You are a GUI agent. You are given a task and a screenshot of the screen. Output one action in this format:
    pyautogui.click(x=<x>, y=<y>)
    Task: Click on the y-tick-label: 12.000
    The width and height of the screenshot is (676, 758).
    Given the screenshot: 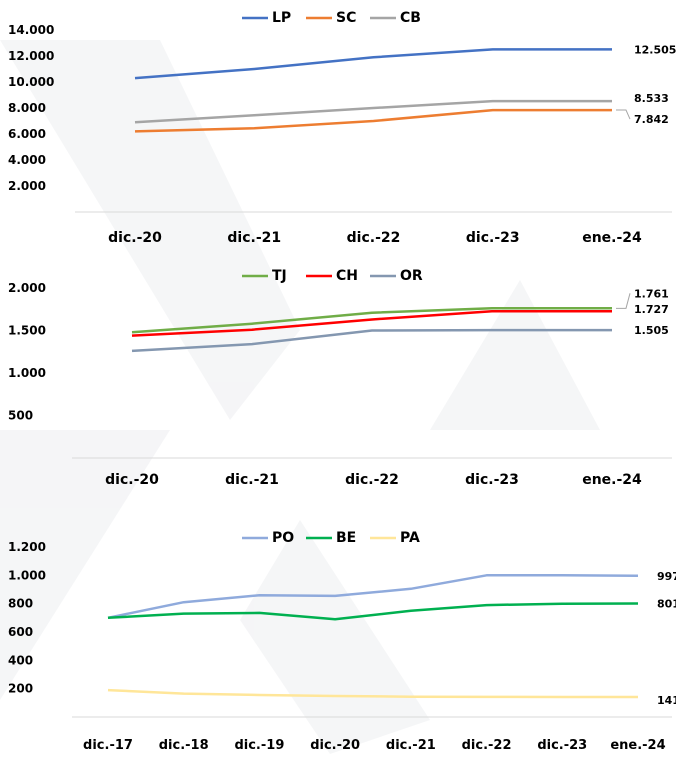 What is the action you would take?
    pyautogui.click(x=31, y=56)
    